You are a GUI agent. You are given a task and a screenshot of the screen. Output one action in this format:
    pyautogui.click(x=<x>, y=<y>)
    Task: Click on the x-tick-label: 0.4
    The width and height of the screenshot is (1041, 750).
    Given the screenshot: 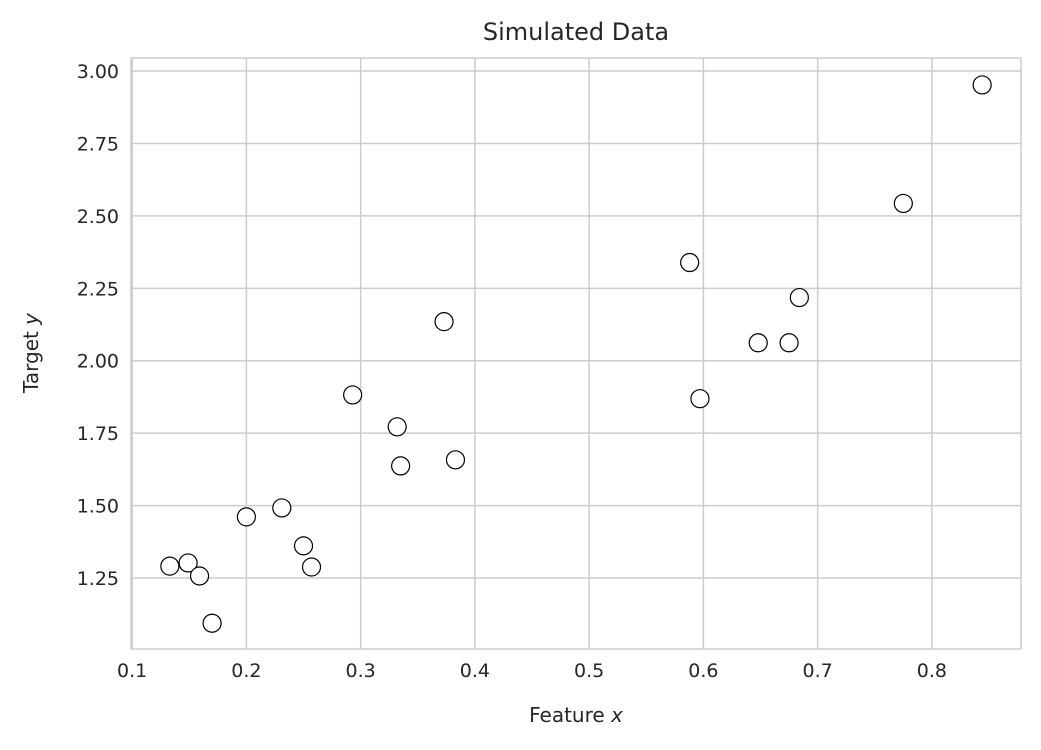 What is the action you would take?
    pyautogui.click(x=475, y=671)
    